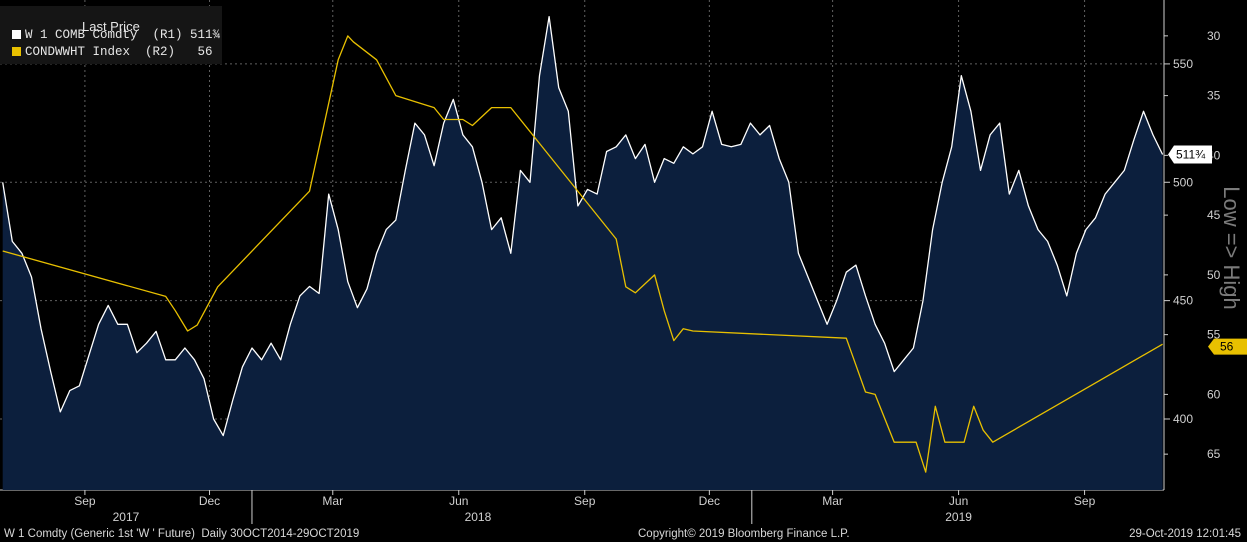 The width and height of the screenshot is (1247, 542). I want to click on y2-tick-label: 30, so click(1214, 36).